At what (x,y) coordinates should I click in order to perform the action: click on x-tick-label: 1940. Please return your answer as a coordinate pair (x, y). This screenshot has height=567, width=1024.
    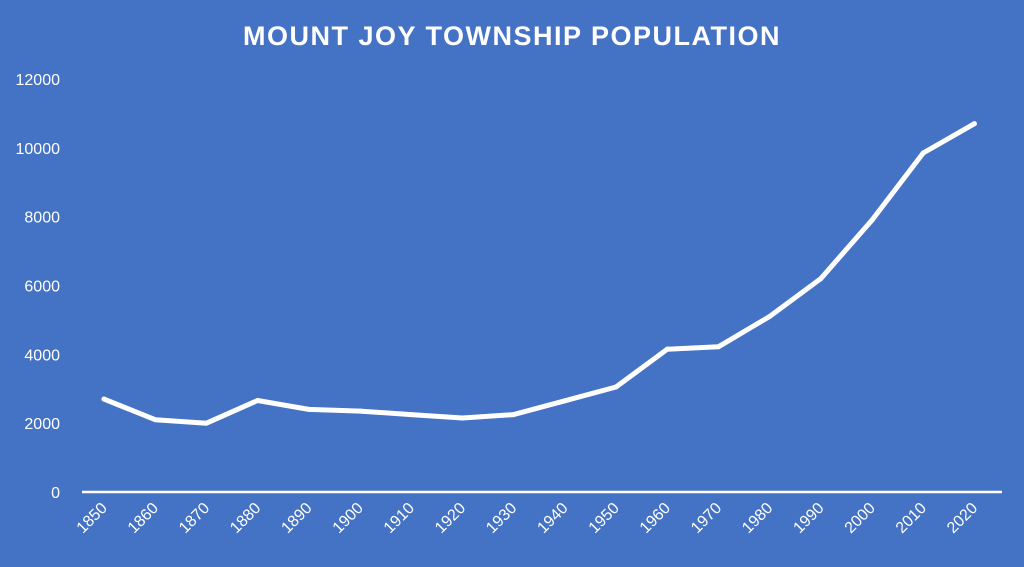
    Looking at the image, I should click on (552, 518).